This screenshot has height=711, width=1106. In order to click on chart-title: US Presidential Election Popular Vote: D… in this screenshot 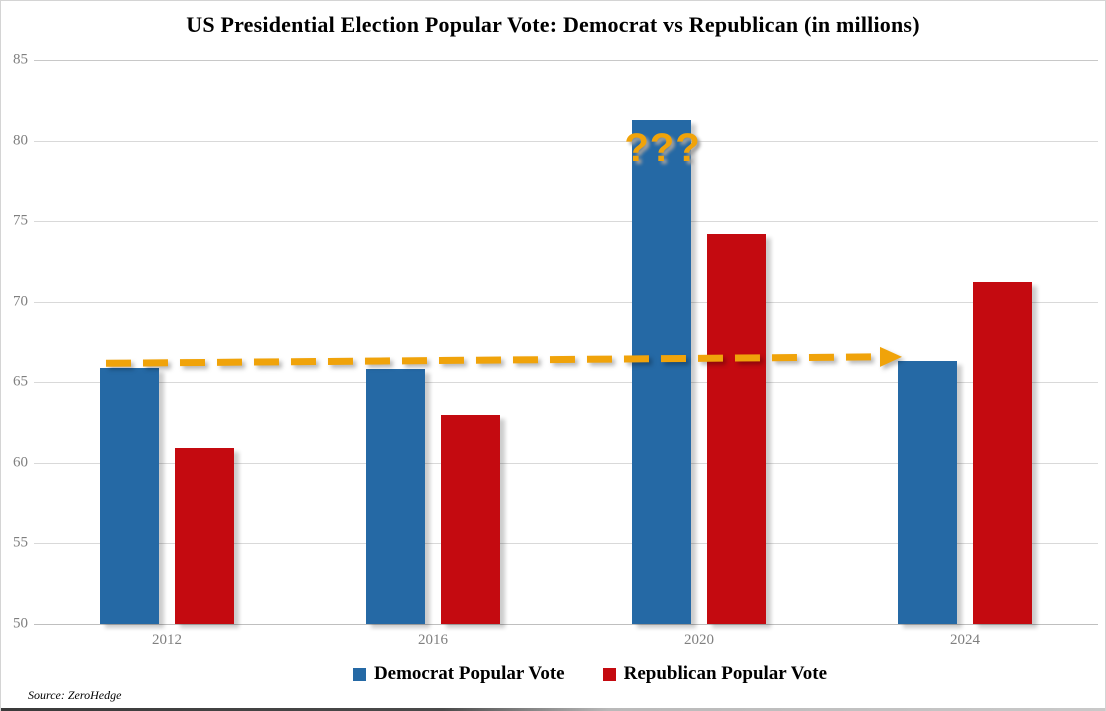, I will do `click(553, 24)`.